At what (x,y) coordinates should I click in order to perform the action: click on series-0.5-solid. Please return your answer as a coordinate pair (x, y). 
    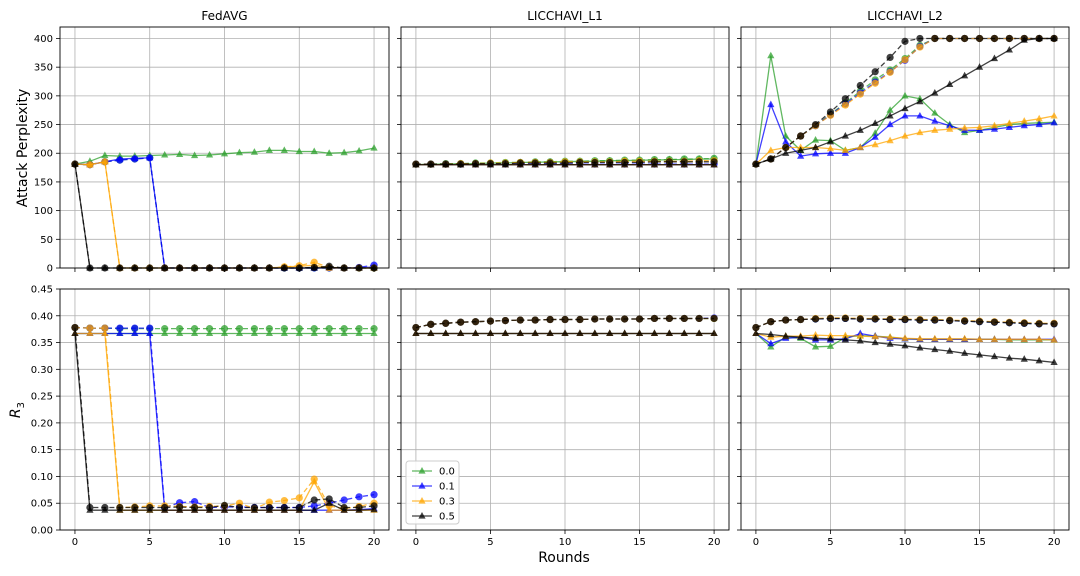
    Looking at the image, I should click on (565, 333).